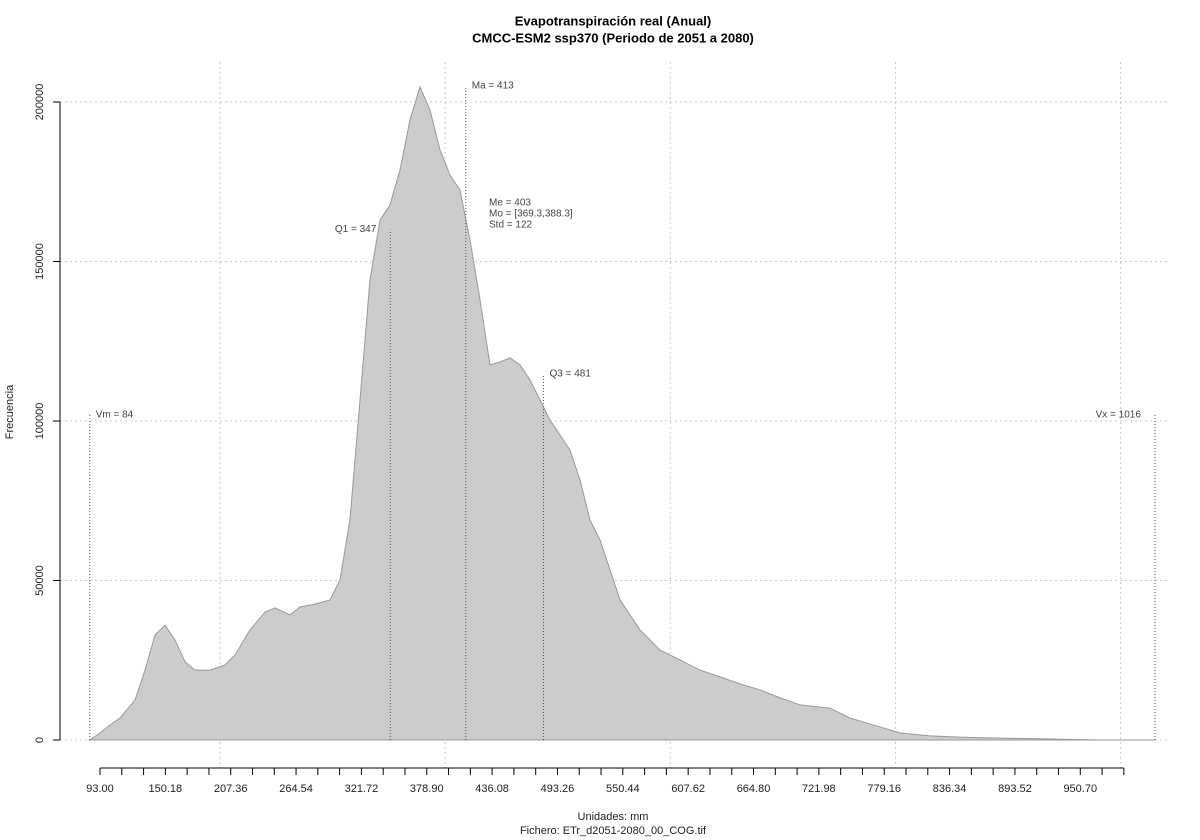  What do you see at coordinates (558, 789) in the screenshot?
I see `x-tick-label: 493.26` at bounding box center [558, 789].